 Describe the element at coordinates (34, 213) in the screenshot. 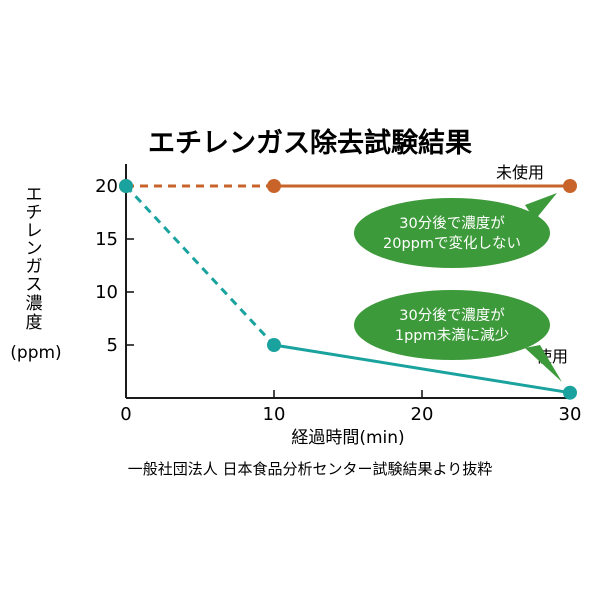

I see `y-axis-label-char-2: チ` at that location.